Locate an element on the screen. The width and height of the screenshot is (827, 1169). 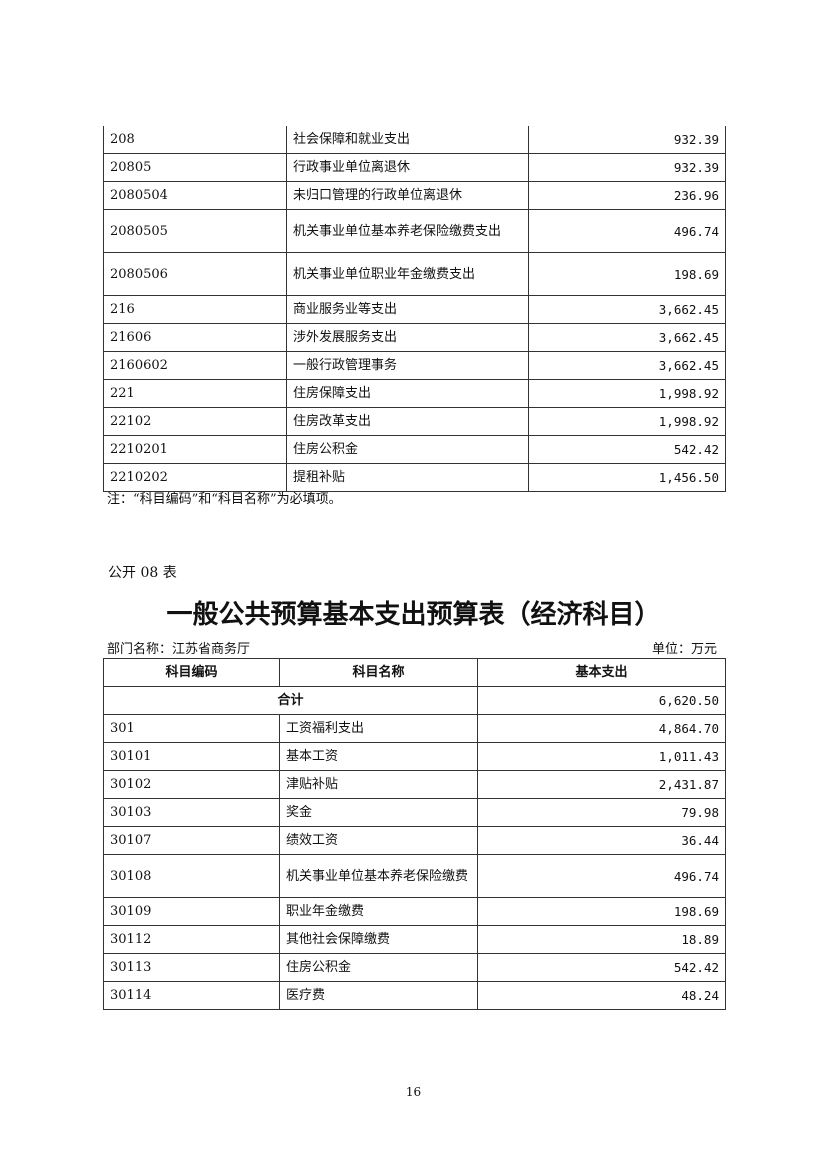
subject-name: 津贴补贴 is located at coordinates (378, 784).